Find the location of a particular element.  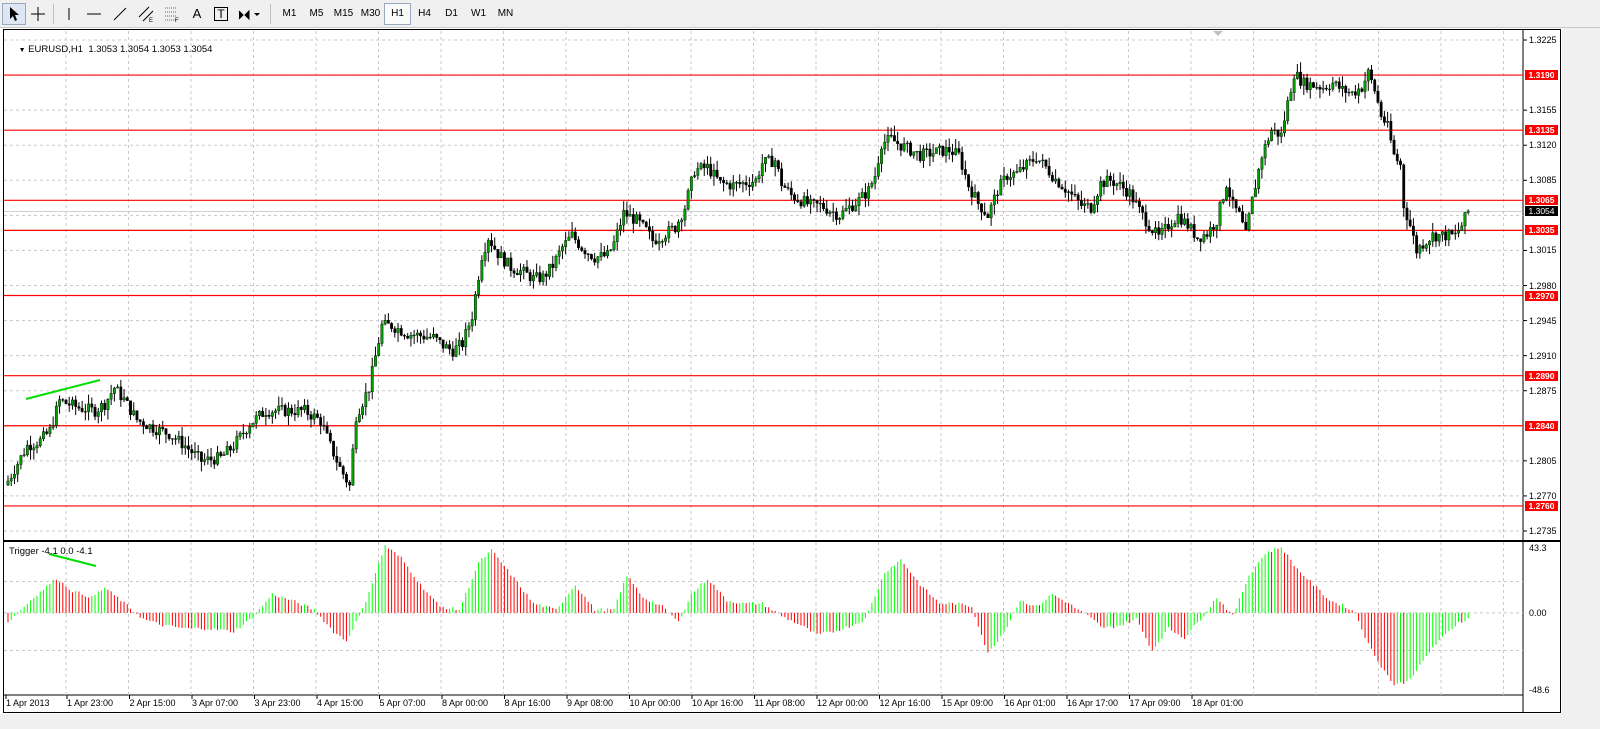

time-axis-label: 5 Apr 07:00 is located at coordinates (402, 703).